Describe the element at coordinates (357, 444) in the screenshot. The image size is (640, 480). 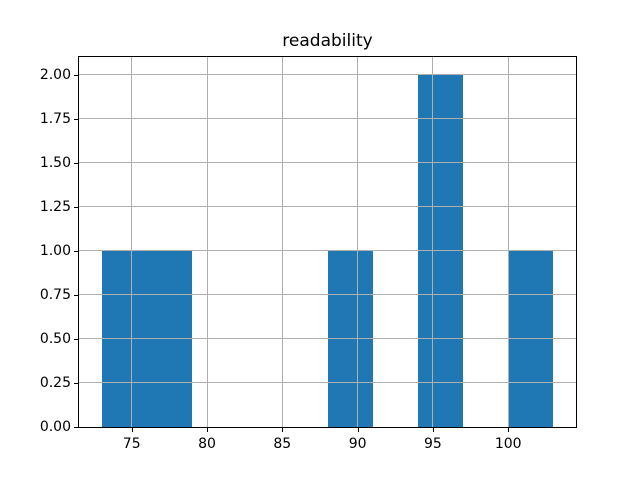
I see `x-tick-label: 90` at that location.